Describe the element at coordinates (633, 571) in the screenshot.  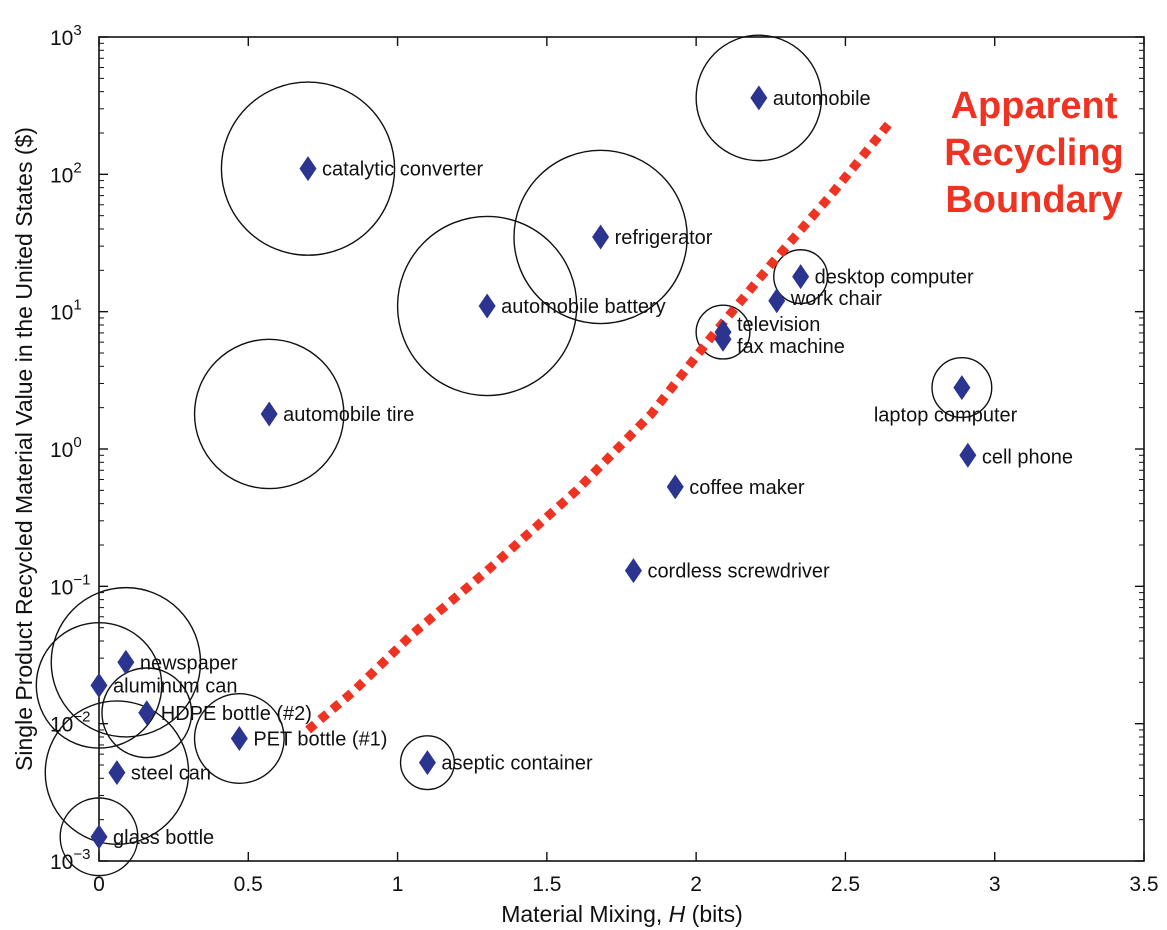
I see `marker-cordless-screwdriver` at that location.